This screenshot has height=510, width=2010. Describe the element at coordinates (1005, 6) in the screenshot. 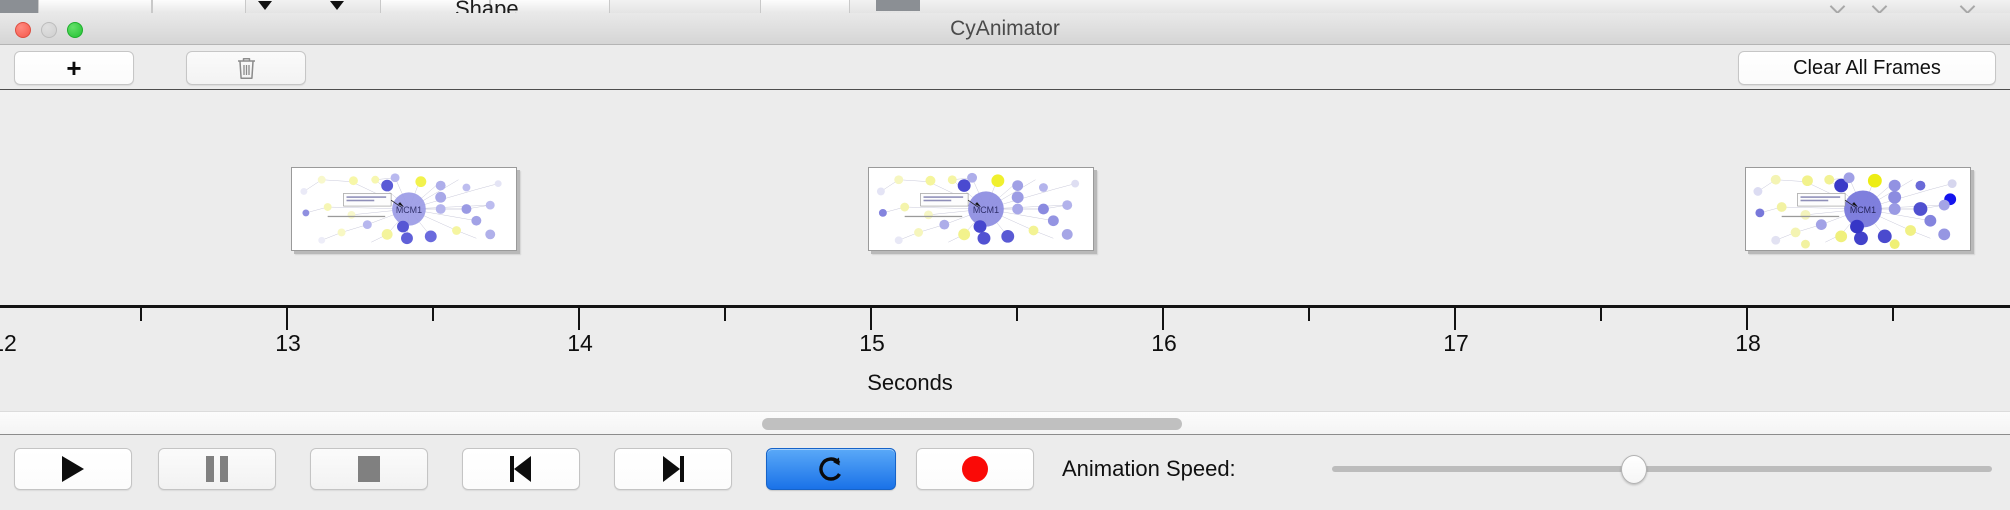

I see `background-window-strip: Shape` at that location.